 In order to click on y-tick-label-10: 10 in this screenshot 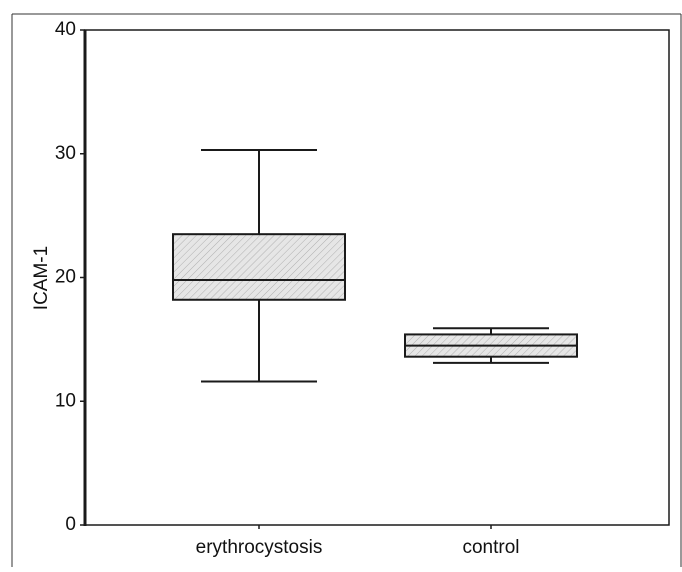, I will do `click(65, 400)`.